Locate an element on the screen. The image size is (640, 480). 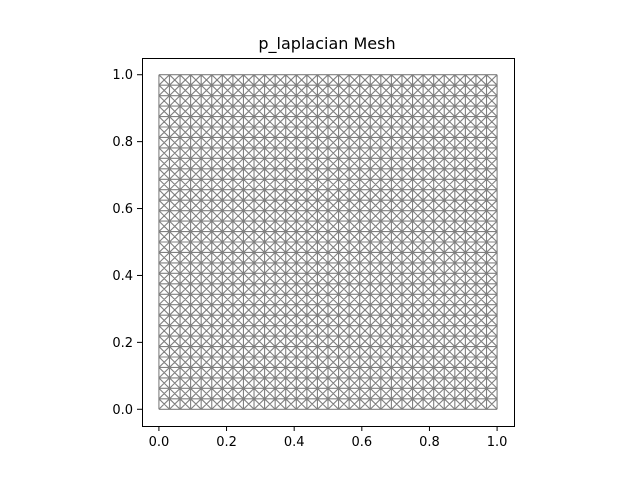
y-tick-label: 0.8 is located at coordinates (122, 142).